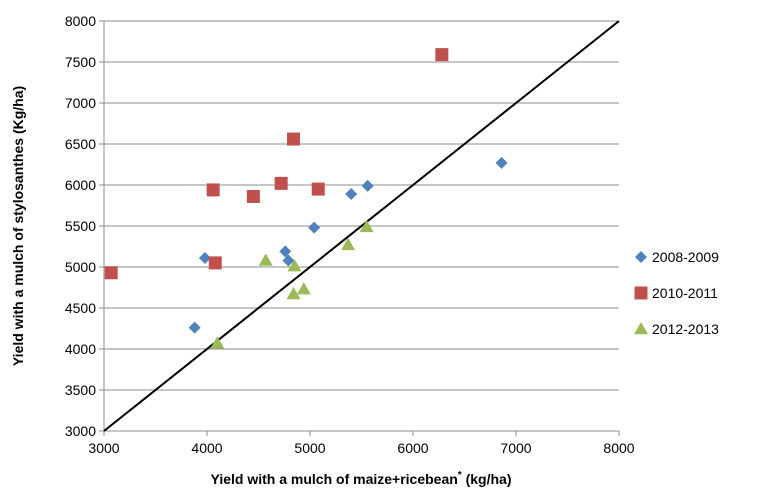 This screenshot has height=492, width=765. What do you see at coordinates (685, 329) in the screenshot?
I see `legend-label: 2012-2013` at bounding box center [685, 329].